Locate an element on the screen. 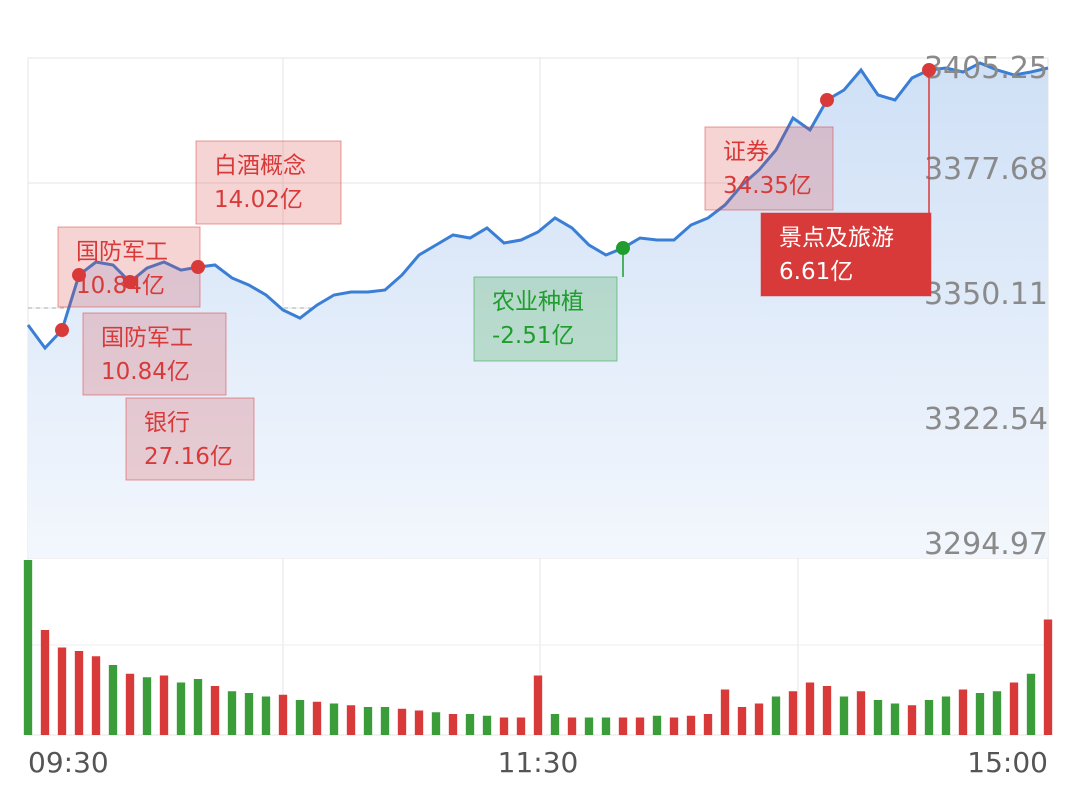  event-name: 白酒概念 is located at coordinates (260, 166).